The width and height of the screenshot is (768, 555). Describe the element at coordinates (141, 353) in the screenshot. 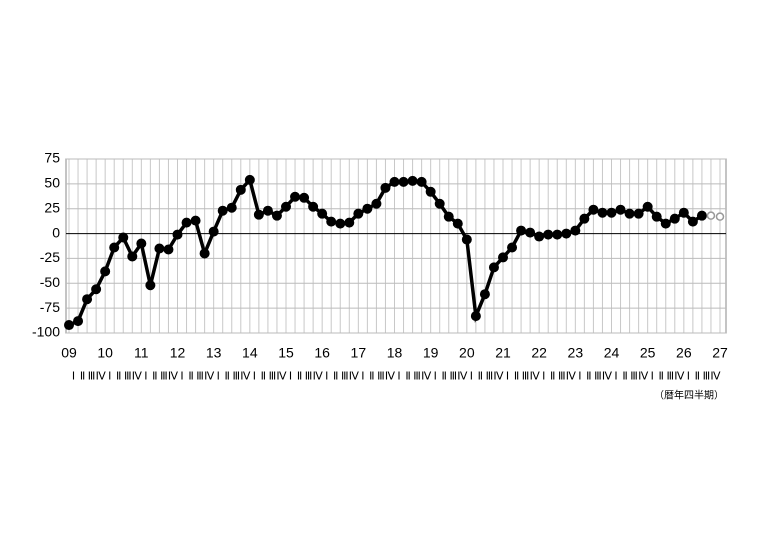

I see `year-label: 11` at that location.